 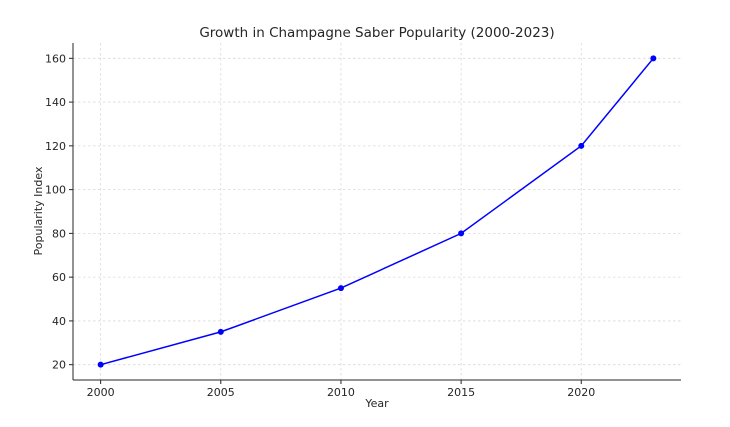 I want to click on x-axis: 2000 2005 2010 2015 2020, so click(x=377, y=389).